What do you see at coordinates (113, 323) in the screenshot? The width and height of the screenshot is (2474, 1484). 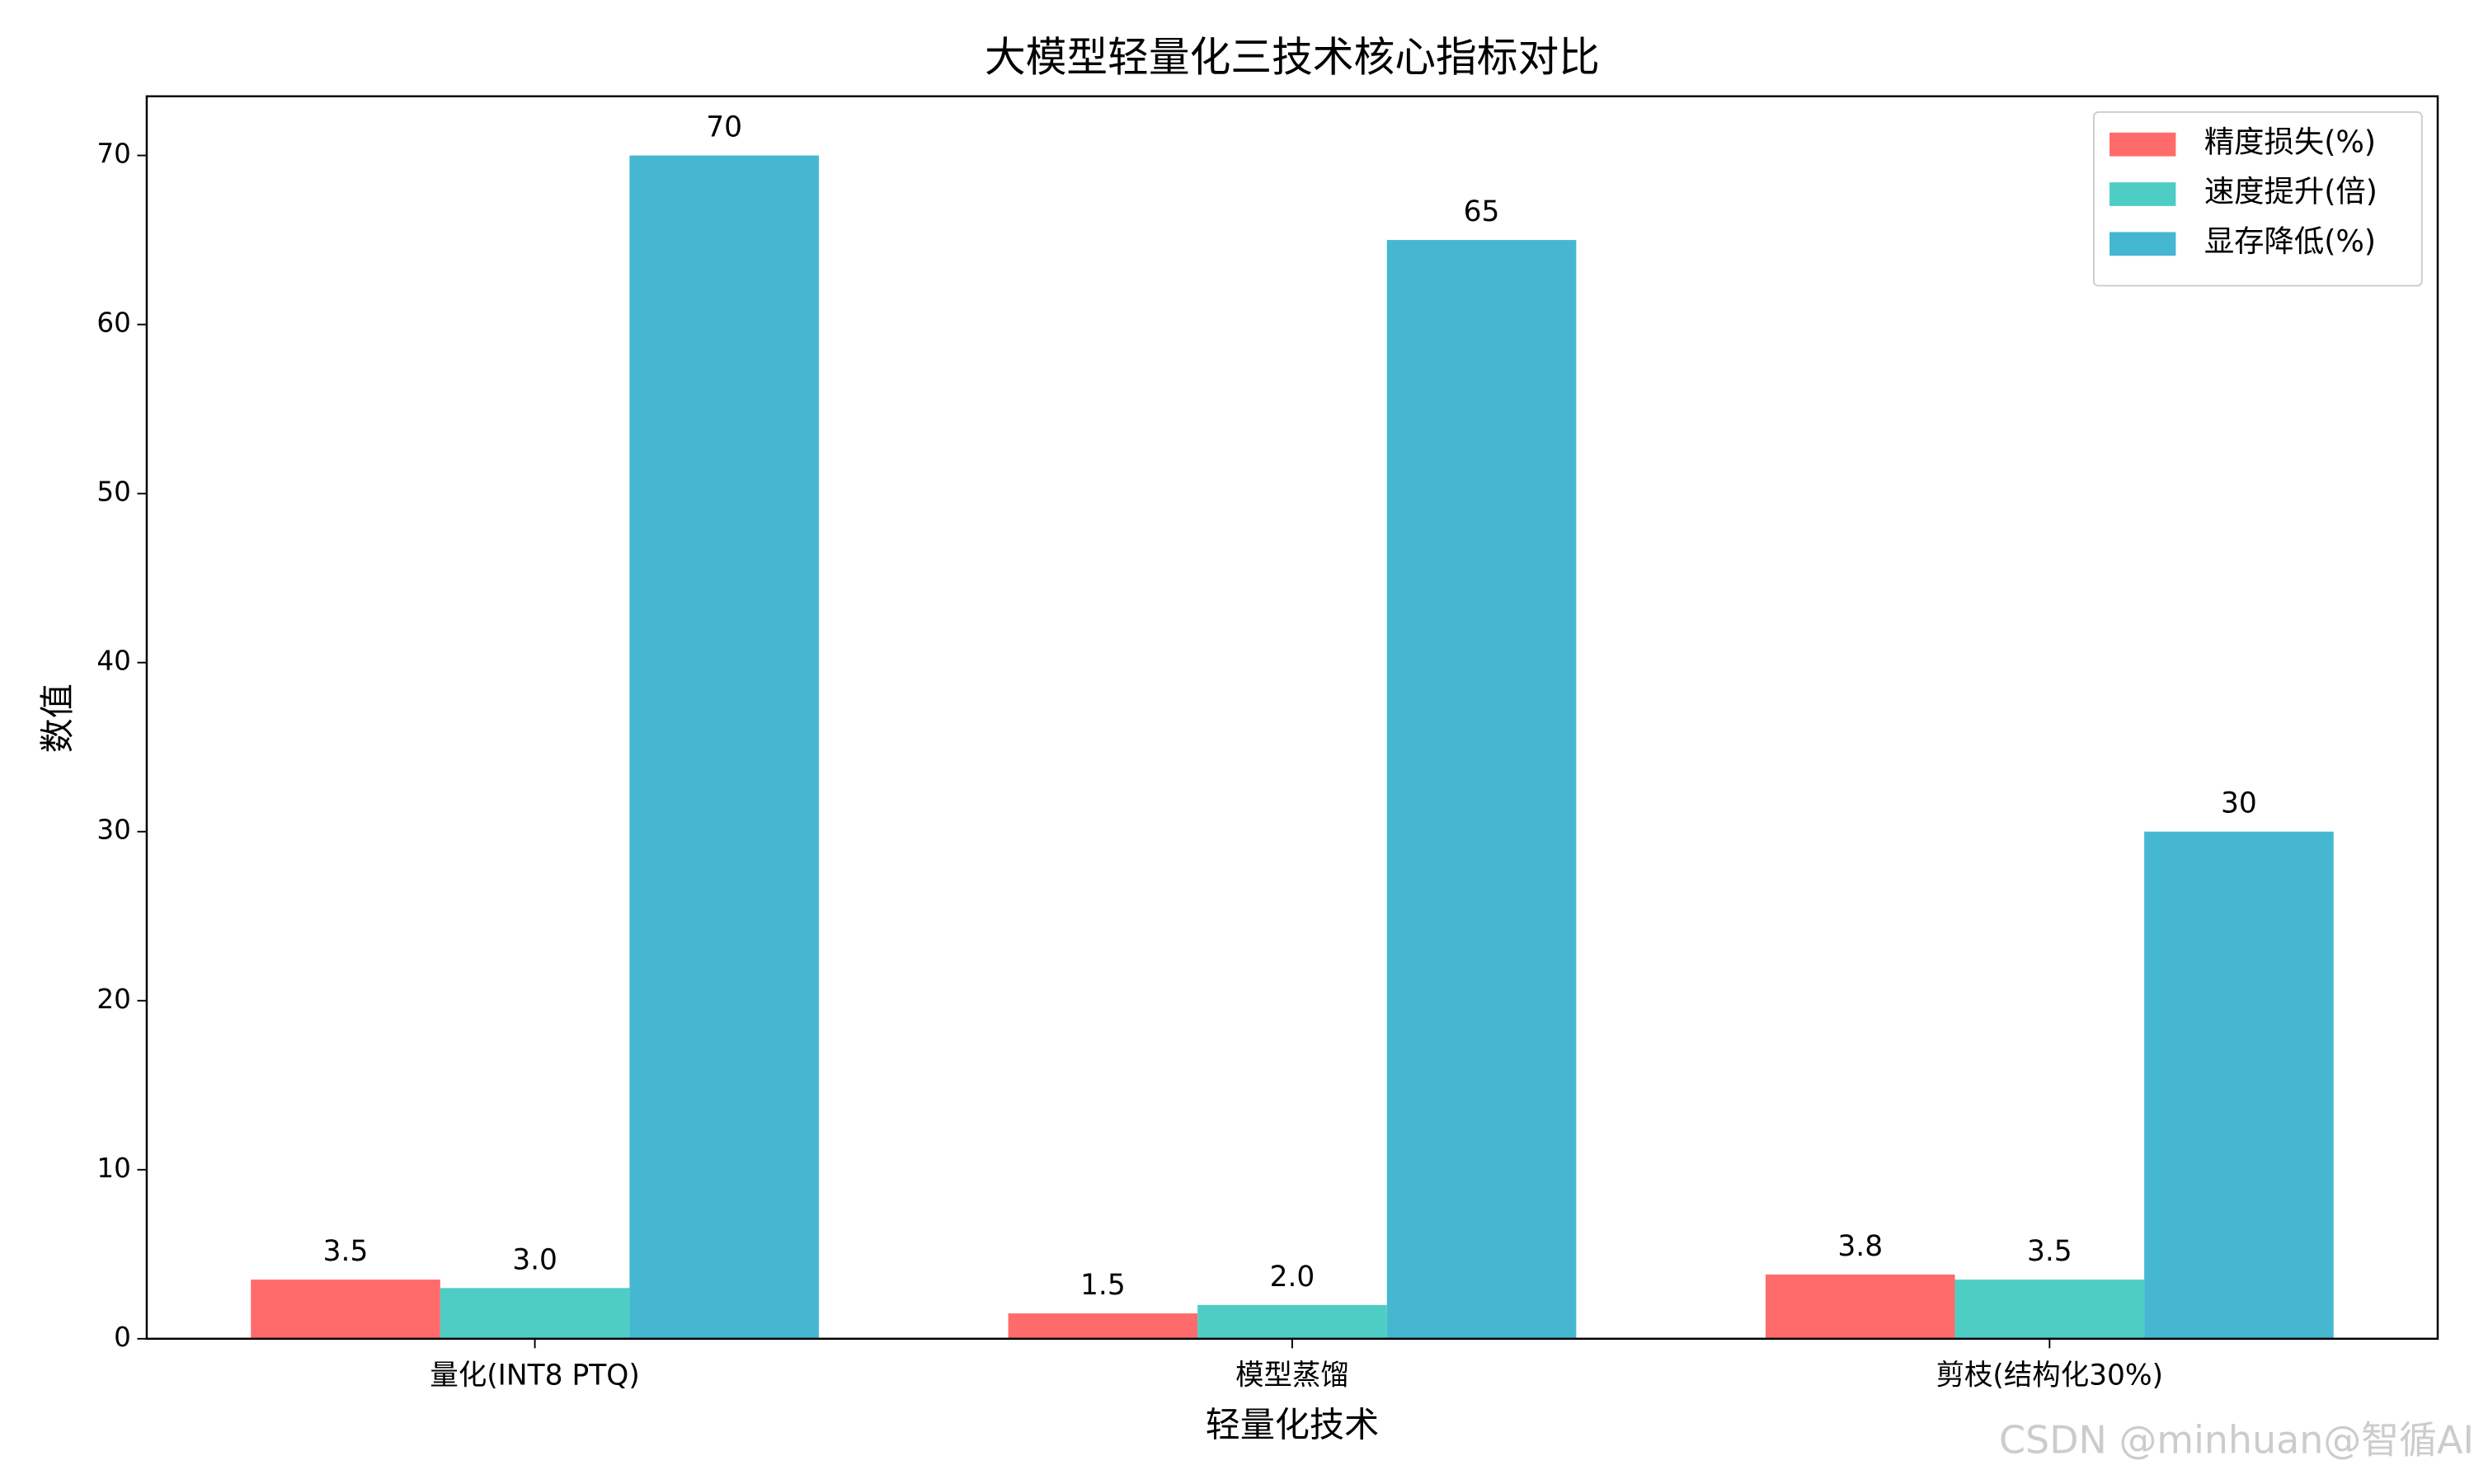 I see `y-tick-label: 60` at bounding box center [113, 323].